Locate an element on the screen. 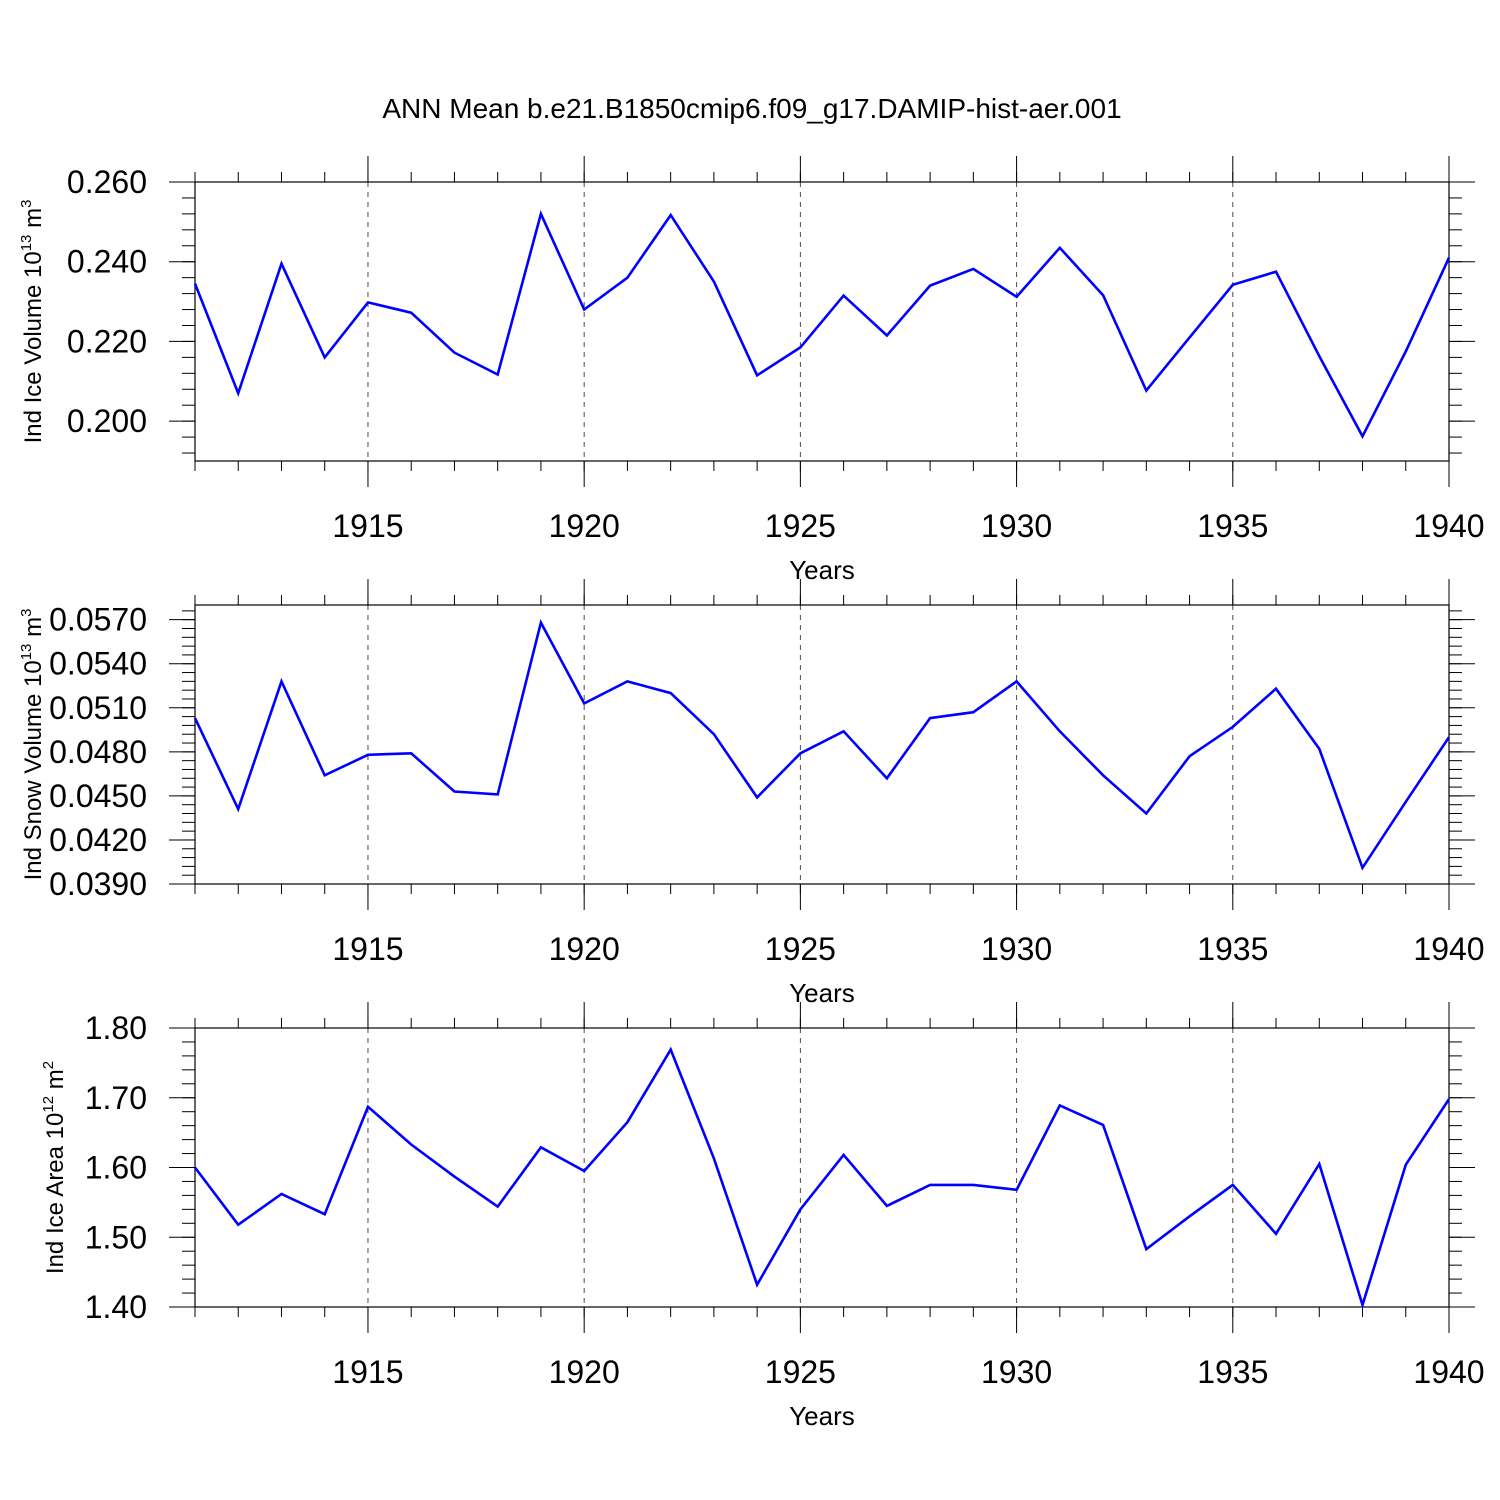 The height and width of the screenshot is (1500, 1500). y-axis-label-unit-exponent: 2 is located at coordinates (48, 1065).